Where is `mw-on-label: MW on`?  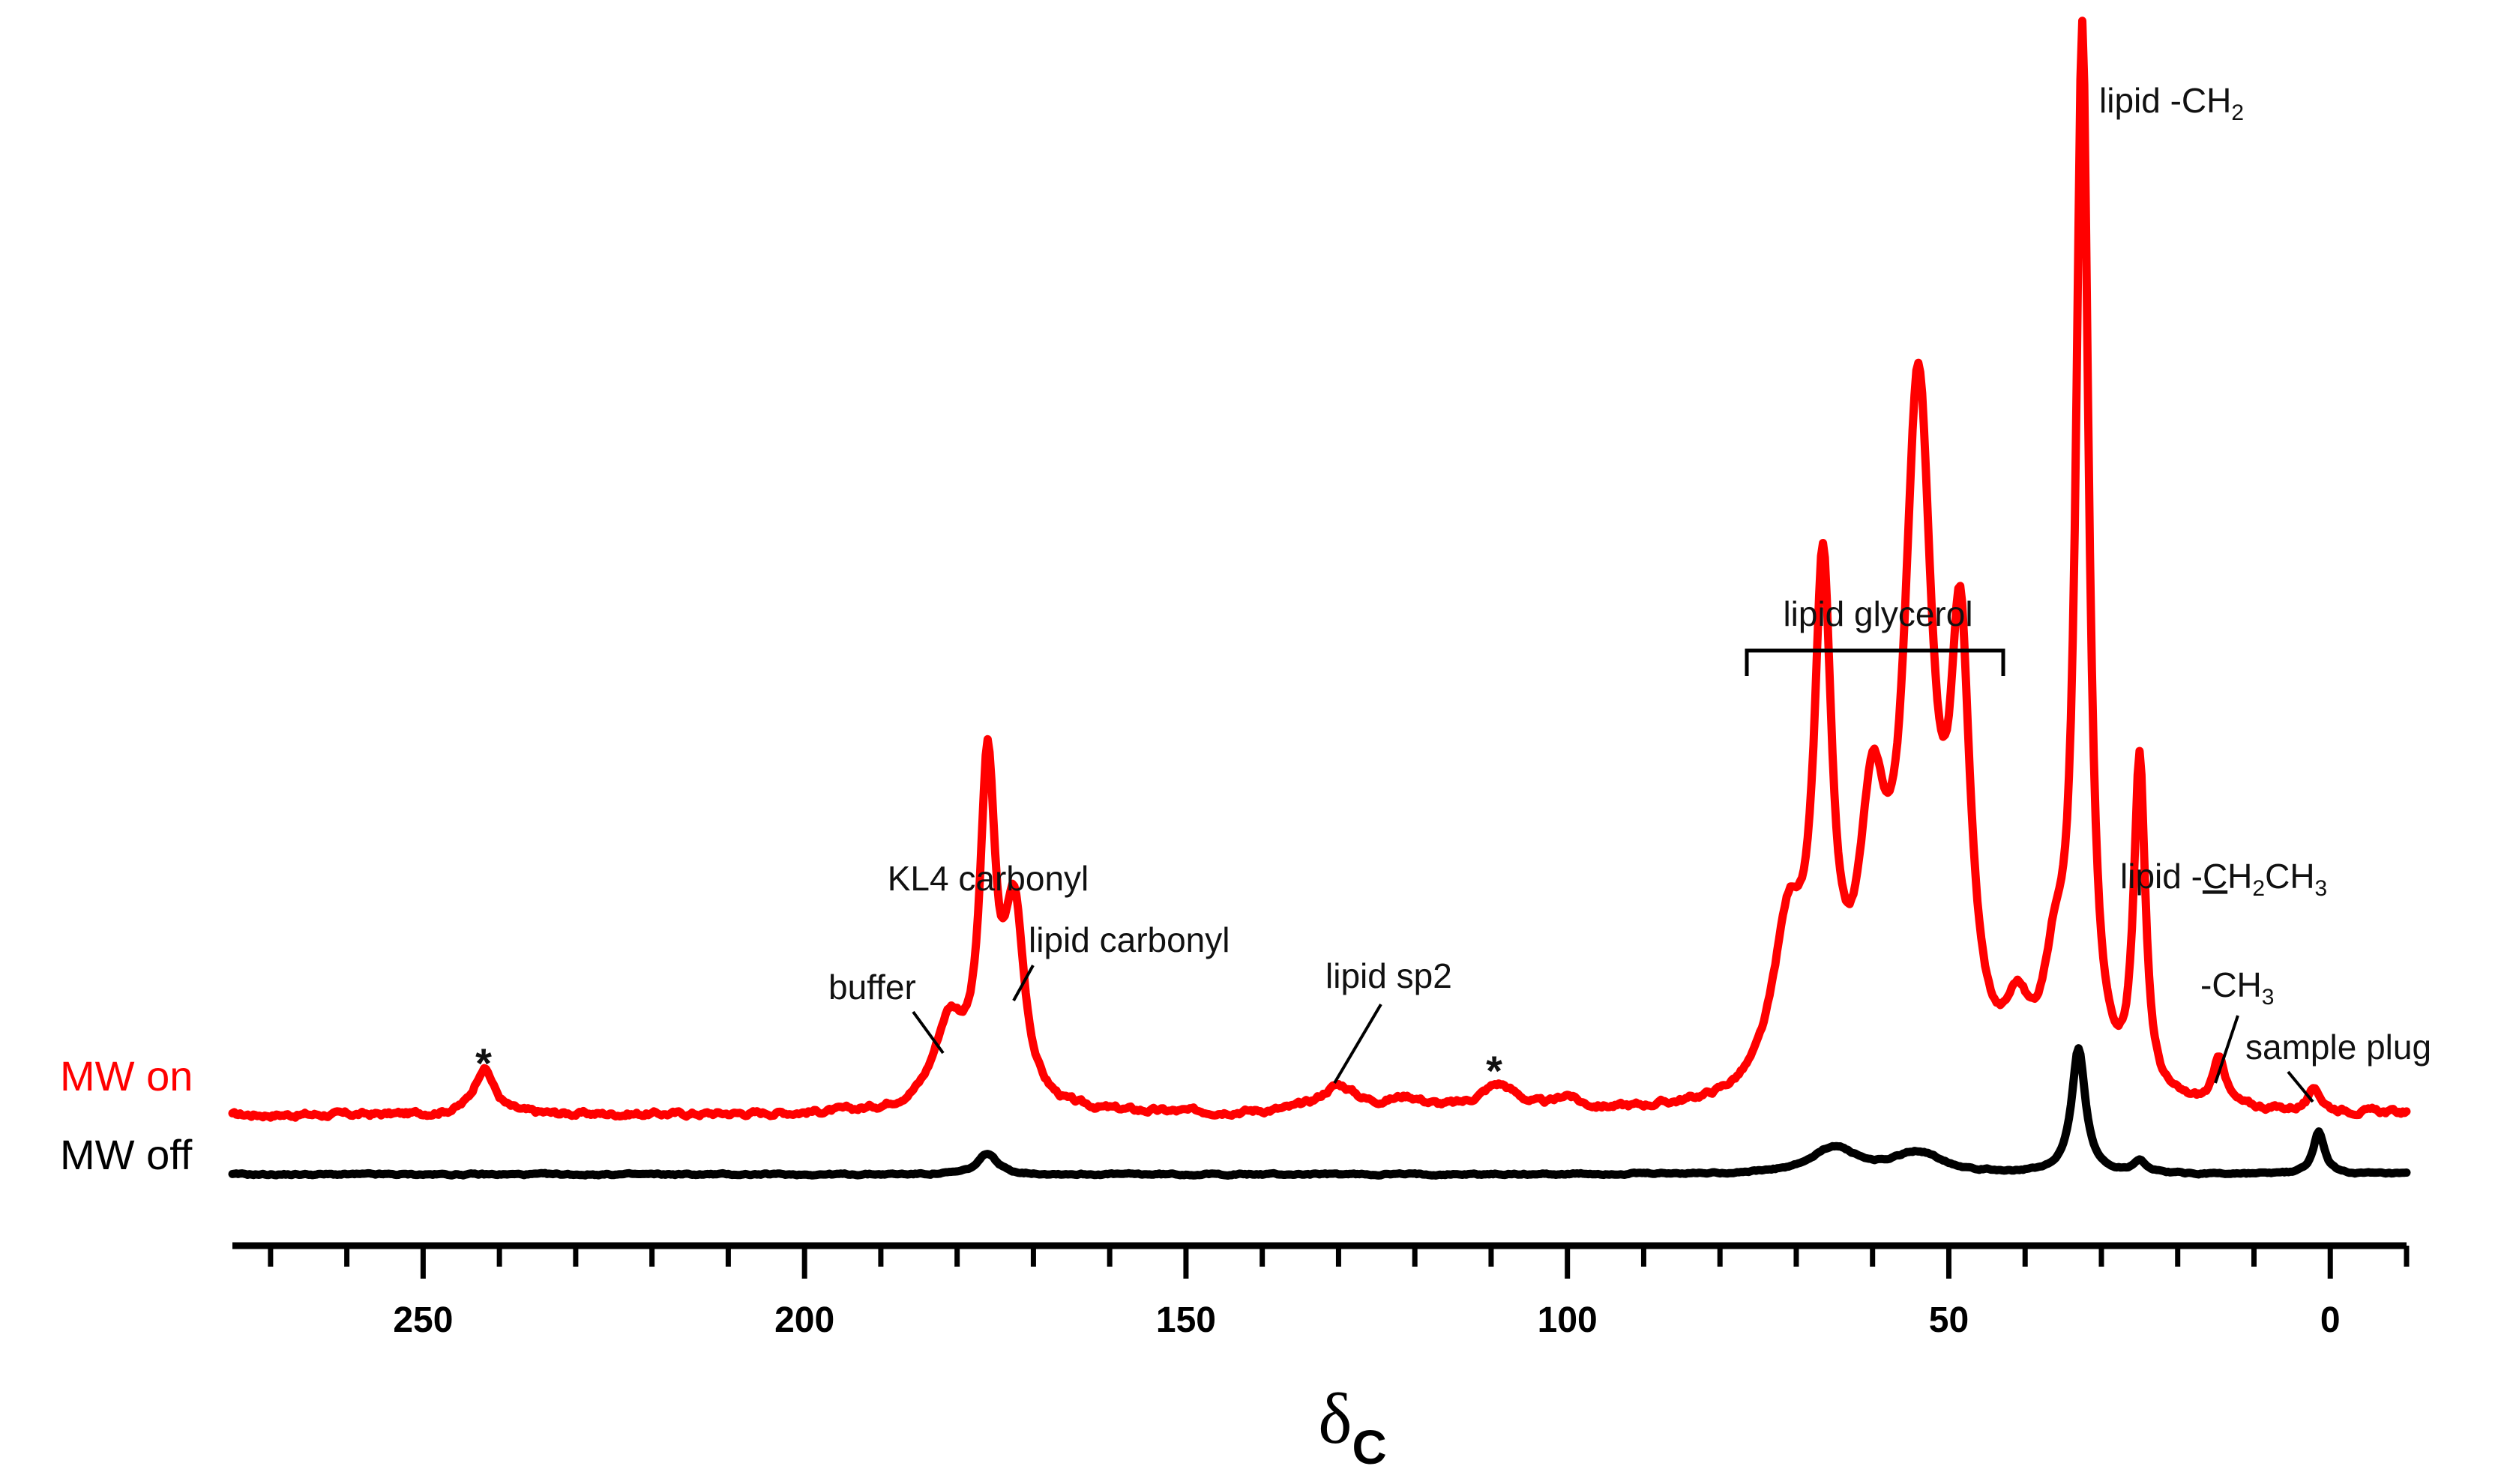 mw-on-label: MW on is located at coordinates (126, 1076).